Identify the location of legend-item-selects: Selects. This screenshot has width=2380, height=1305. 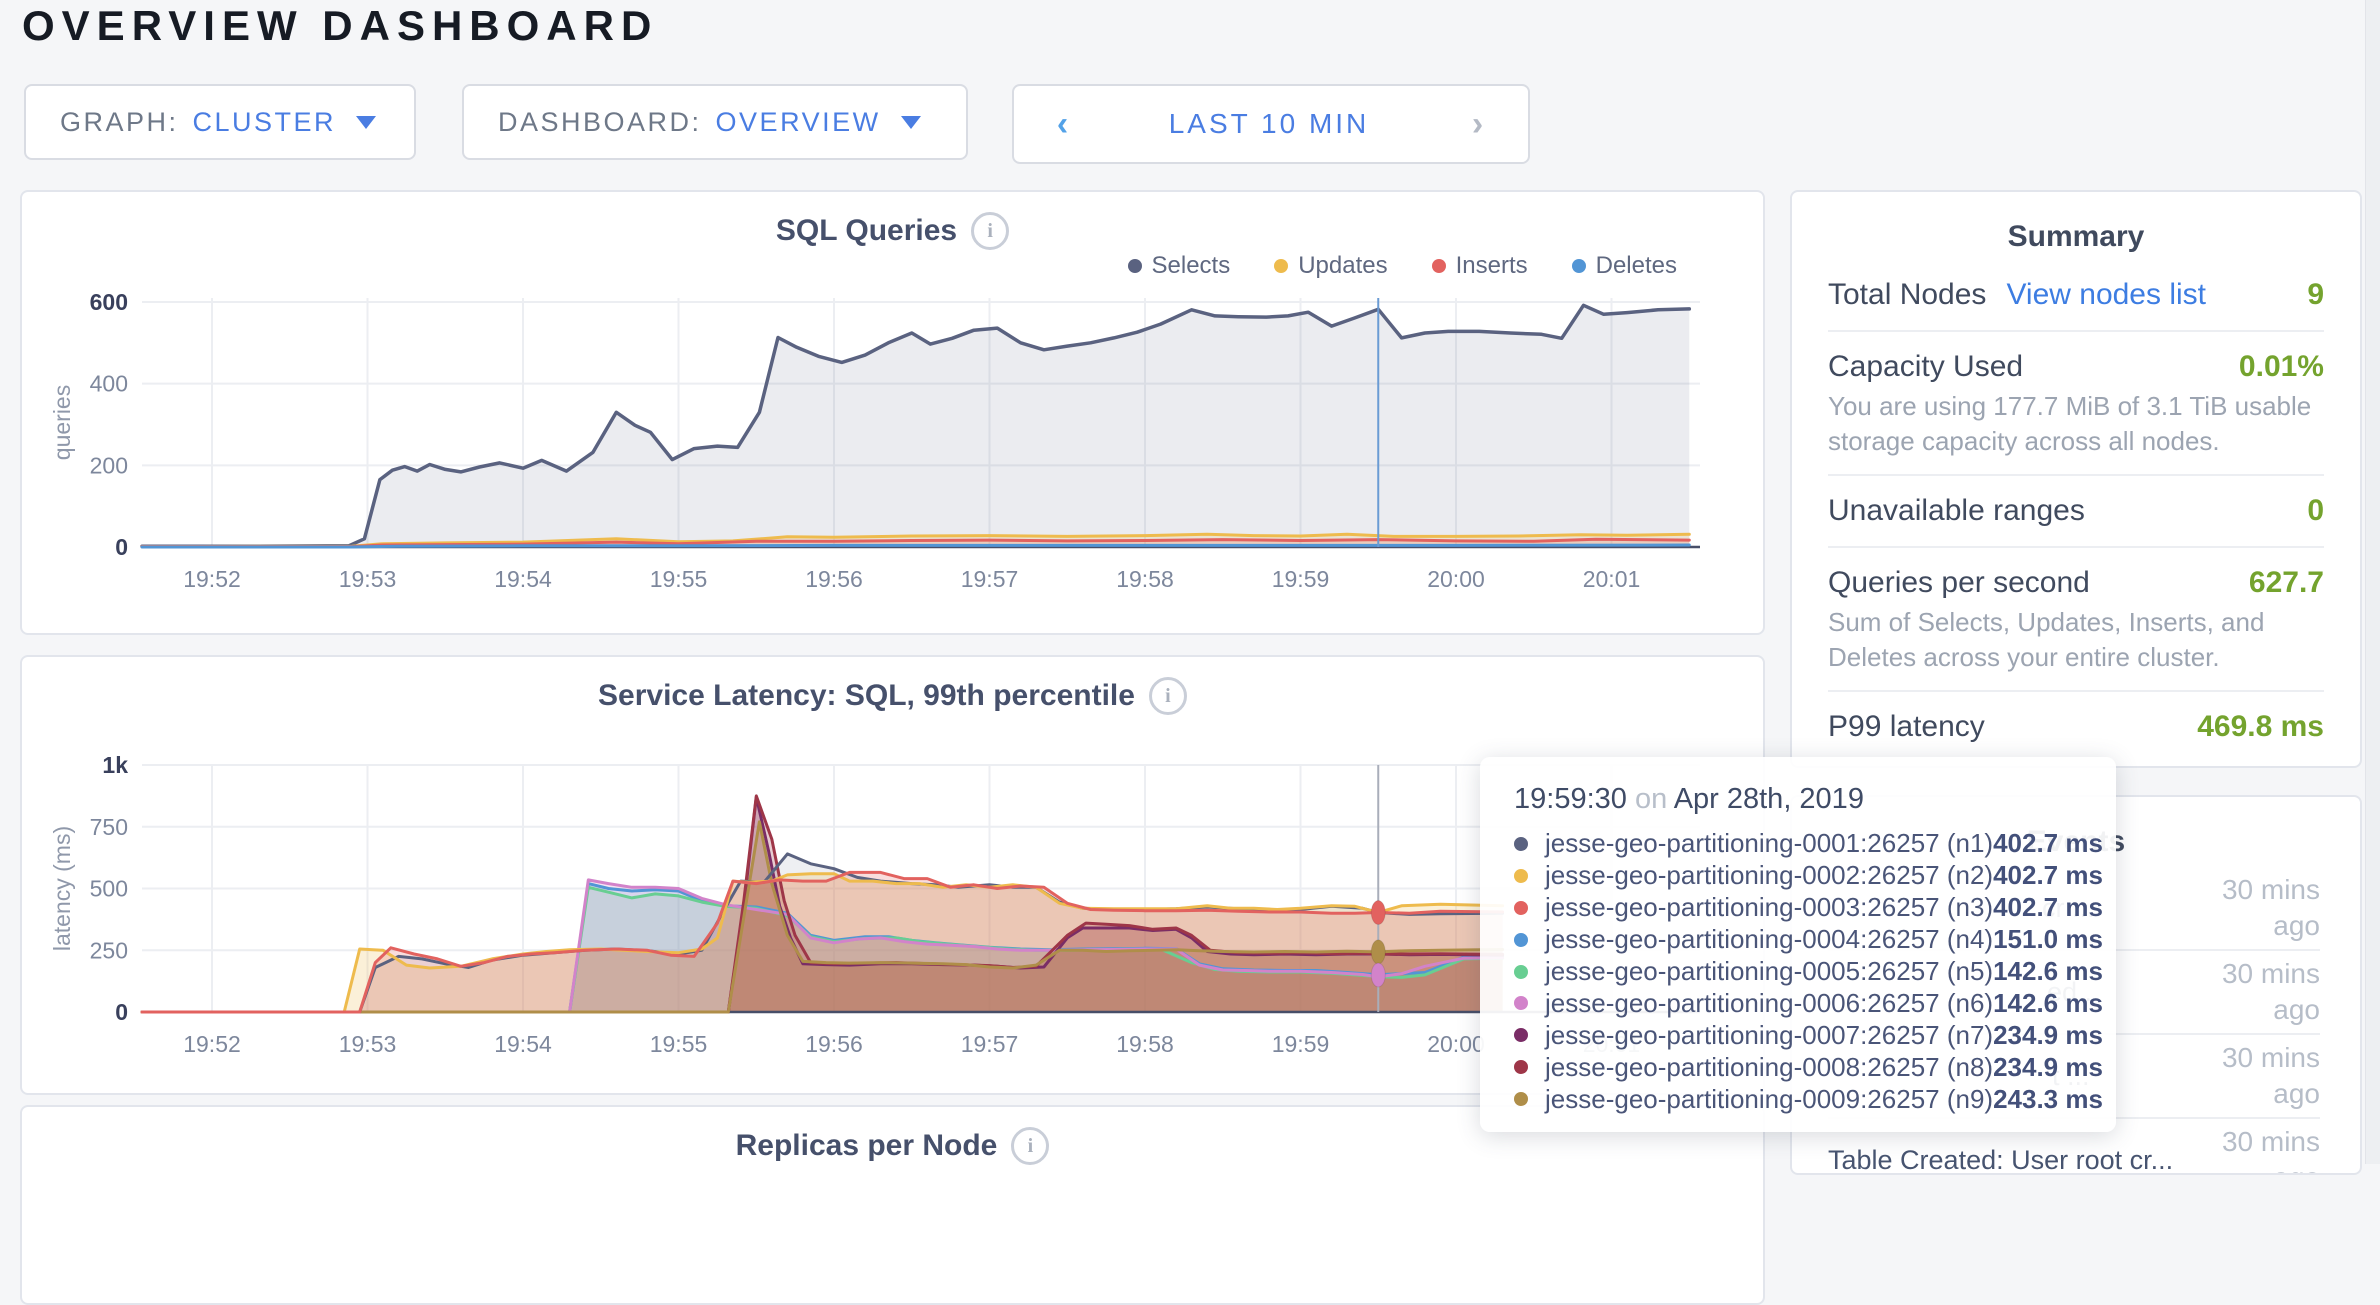
(1179, 266).